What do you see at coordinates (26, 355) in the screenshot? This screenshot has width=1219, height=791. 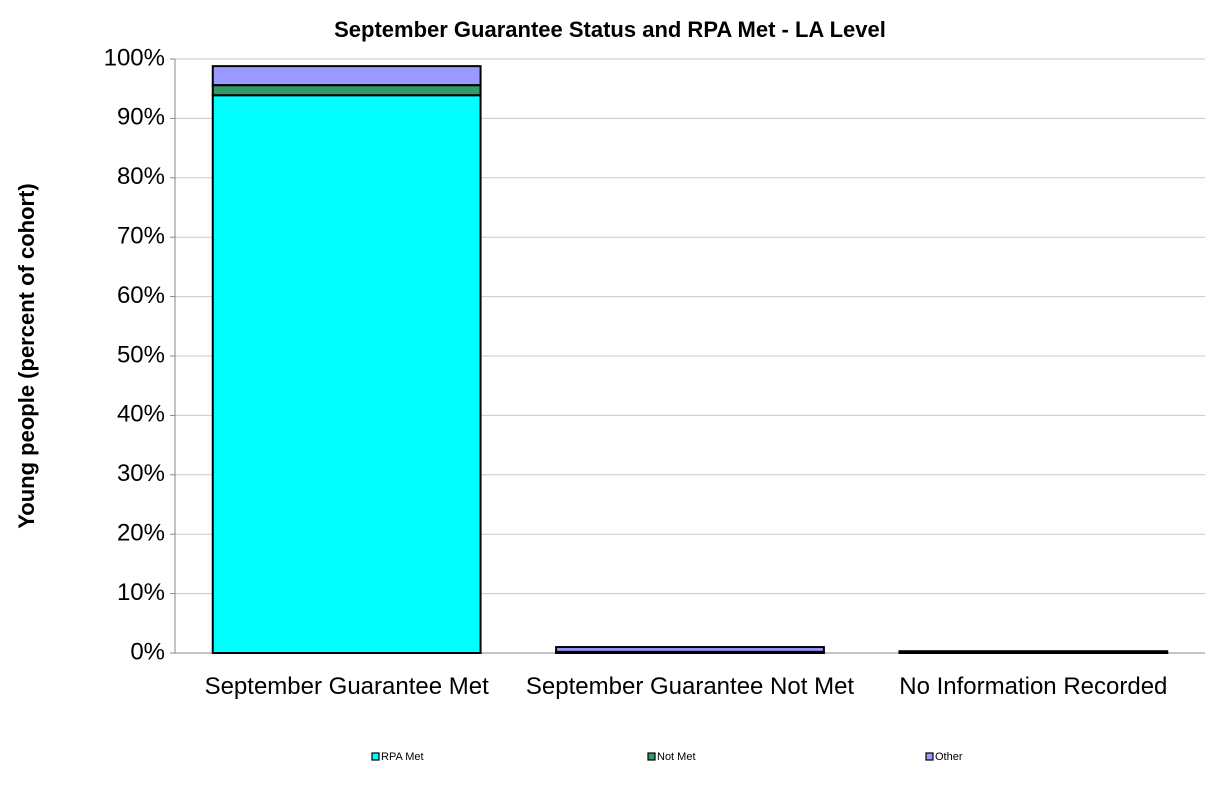 I see `y-axis-title: Young people (percent of cohort)` at bounding box center [26, 355].